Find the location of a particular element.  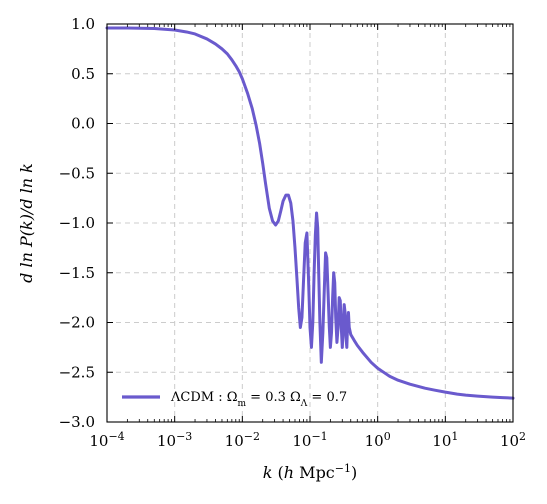

y-tick-label: −2.5 is located at coordinates (77, 372).